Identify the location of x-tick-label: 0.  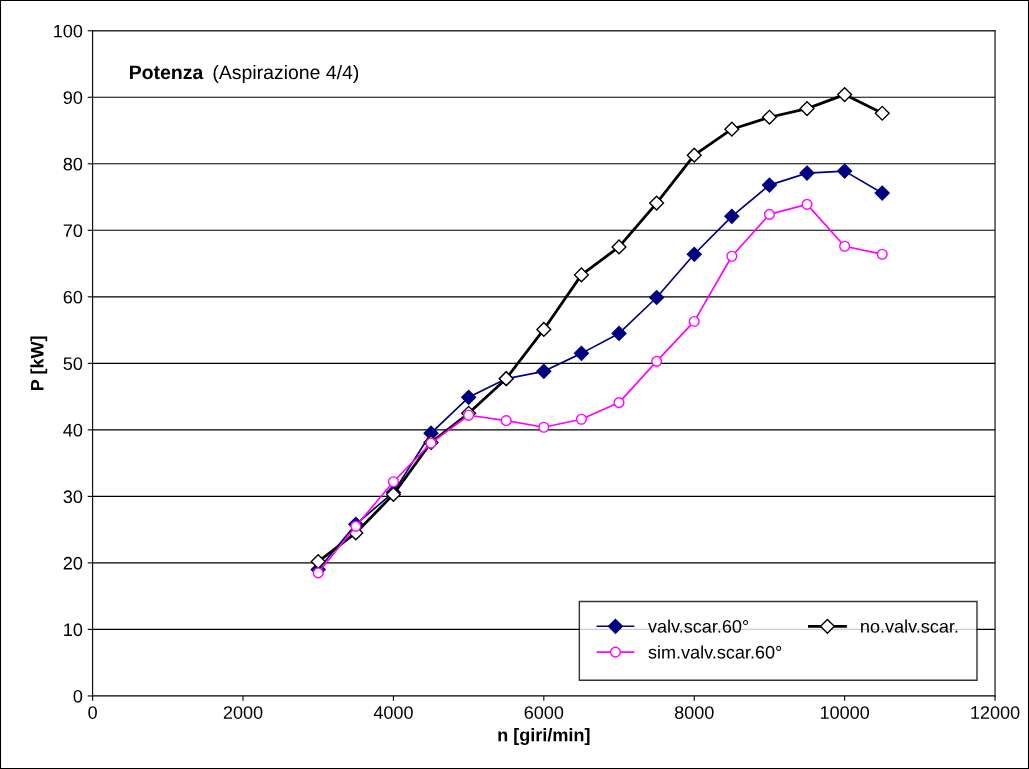
(92, 712).